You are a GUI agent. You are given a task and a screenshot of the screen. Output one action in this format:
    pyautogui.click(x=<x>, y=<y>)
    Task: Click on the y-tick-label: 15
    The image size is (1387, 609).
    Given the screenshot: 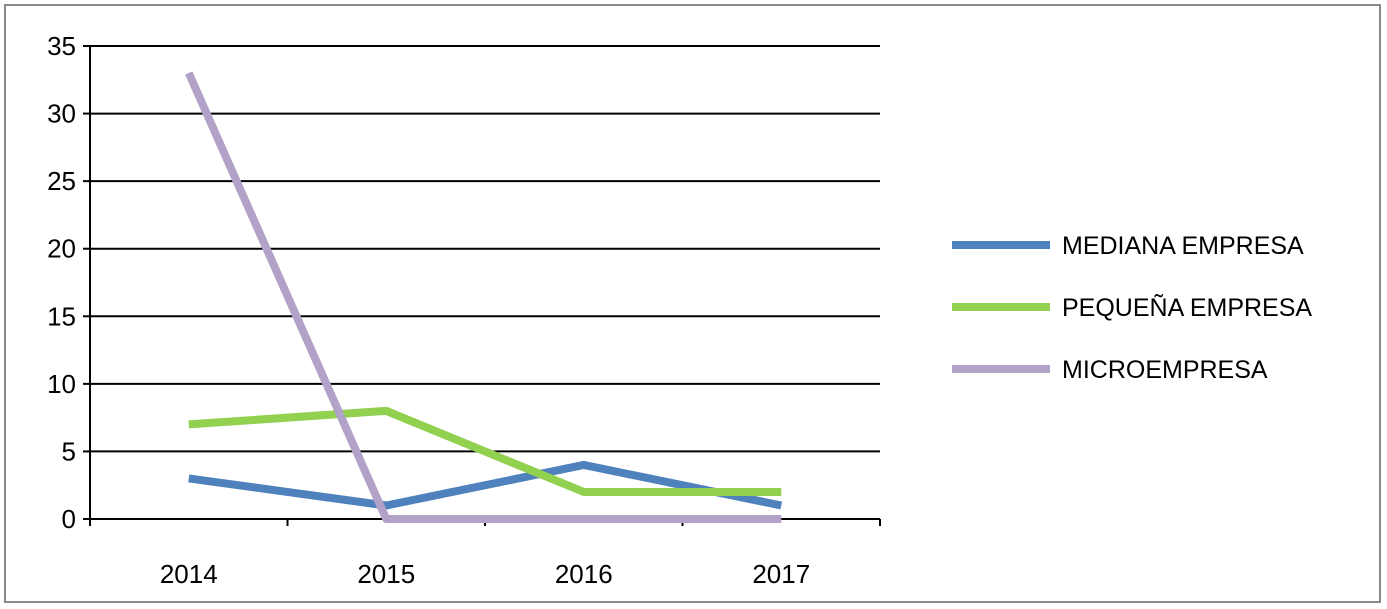 What is the action you would take?
    pyautogui.click(x=61, y=316)
    